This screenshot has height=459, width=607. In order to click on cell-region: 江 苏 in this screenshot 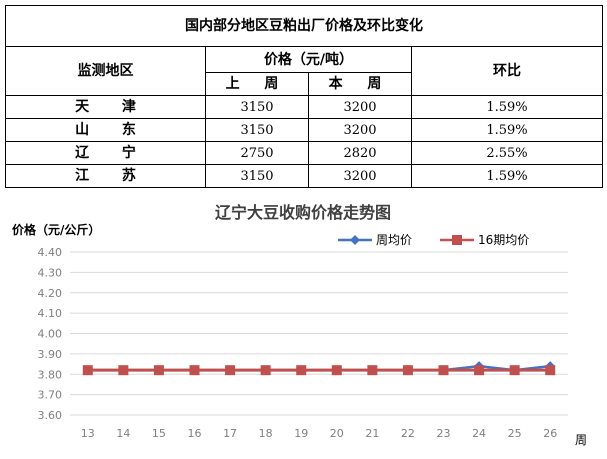, I will do `click(105, 176)`.